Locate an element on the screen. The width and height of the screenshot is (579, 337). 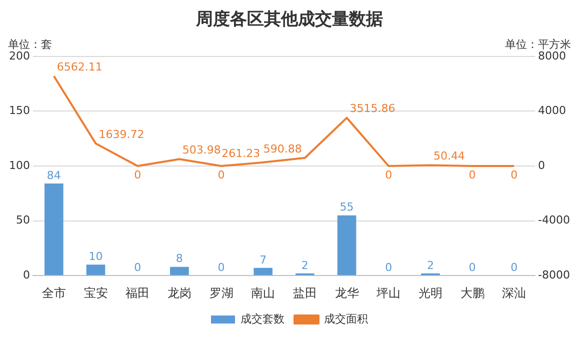
y2-tick-label: 0 is located at coordinates (542, 165).